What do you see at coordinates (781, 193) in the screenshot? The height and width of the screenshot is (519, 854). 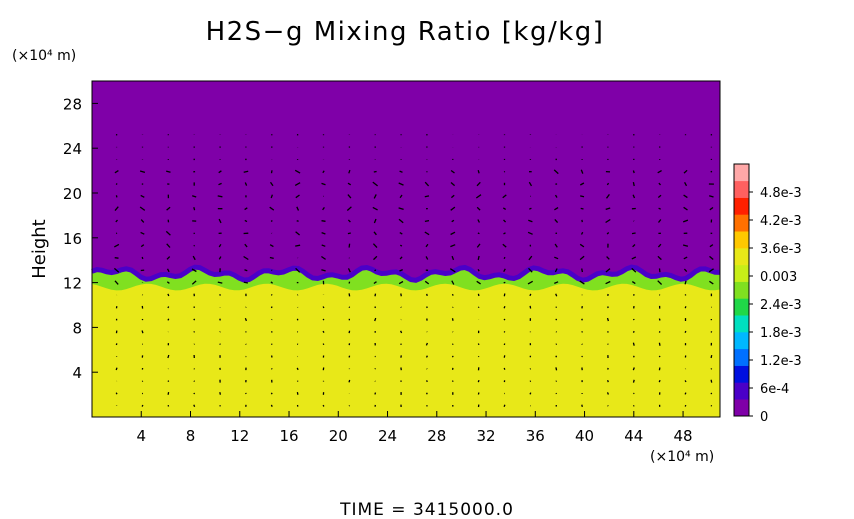 I see `colorbar-tick-label: 4.8e-3` at bounding box center [781, 193].